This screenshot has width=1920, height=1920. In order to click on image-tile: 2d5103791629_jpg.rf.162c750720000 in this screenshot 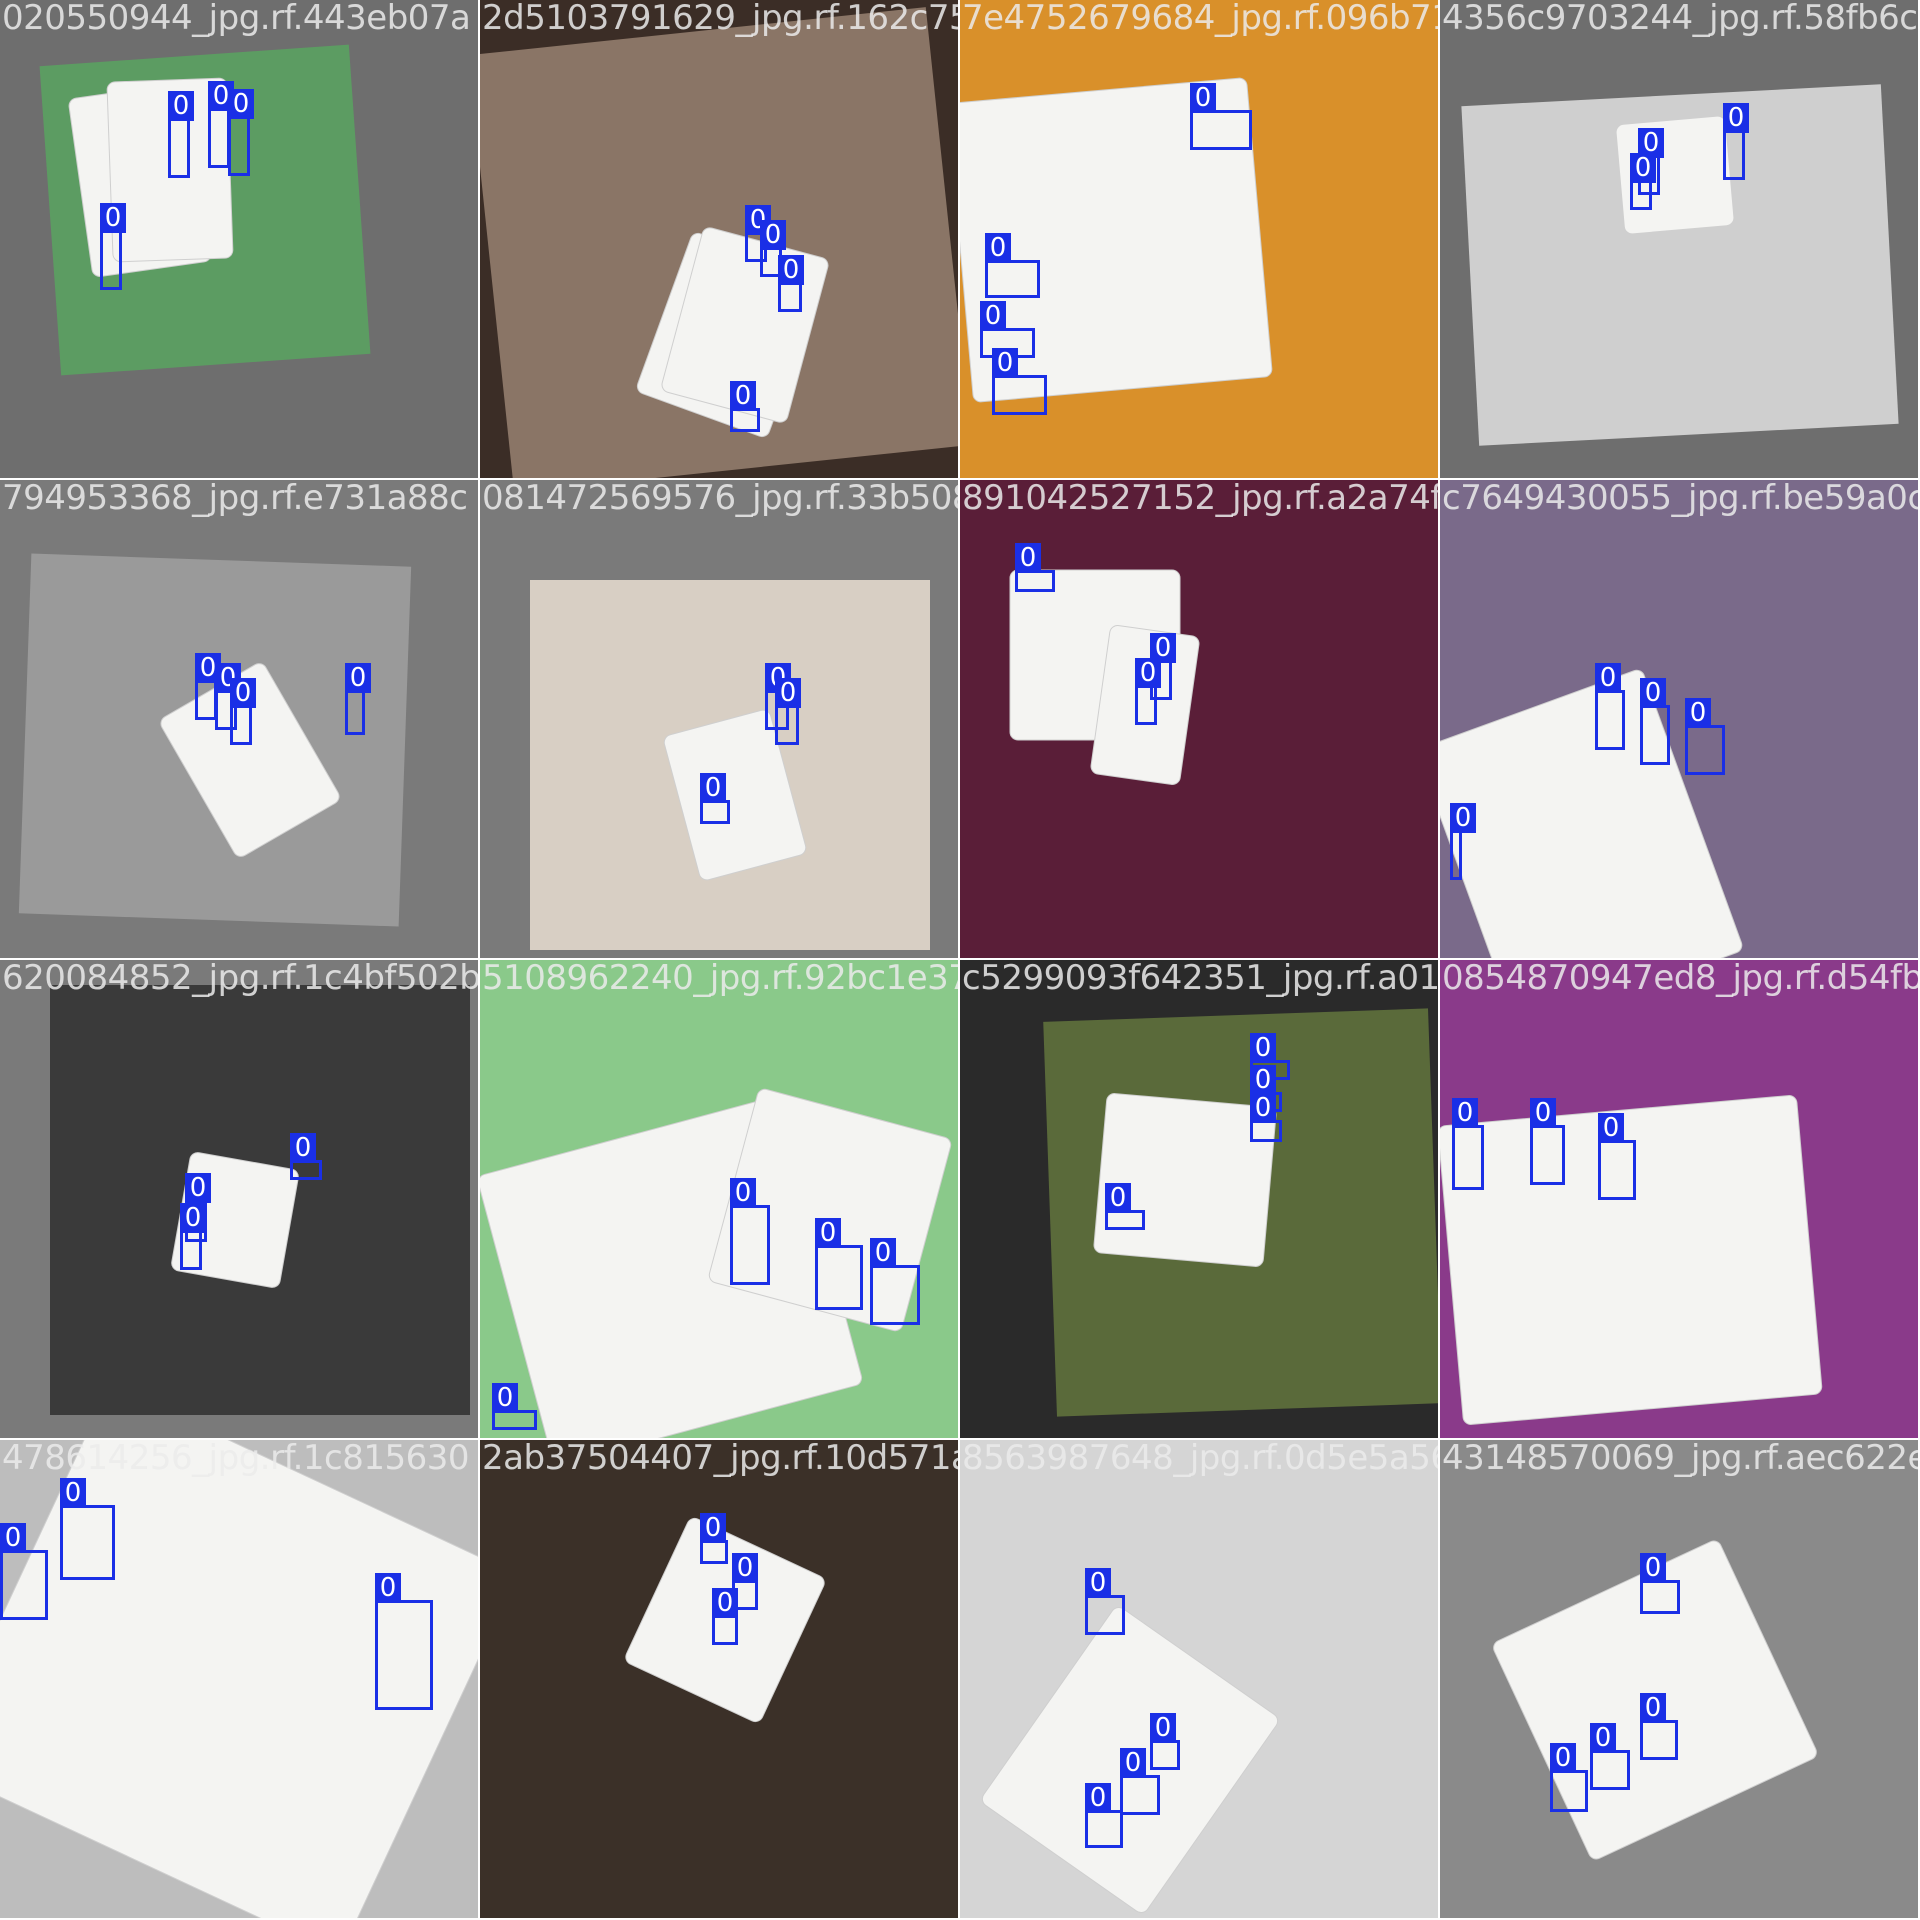, I will do `click(719, 239)`.